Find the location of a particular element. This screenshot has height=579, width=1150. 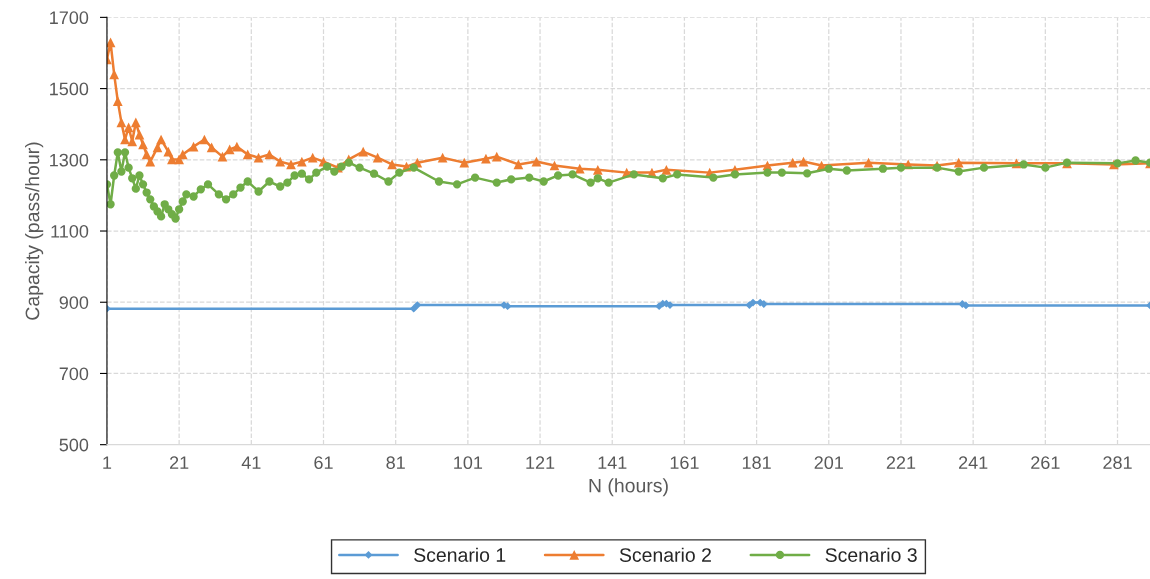

legend-label: Scenario 3 is located at coordinates (871, 554).